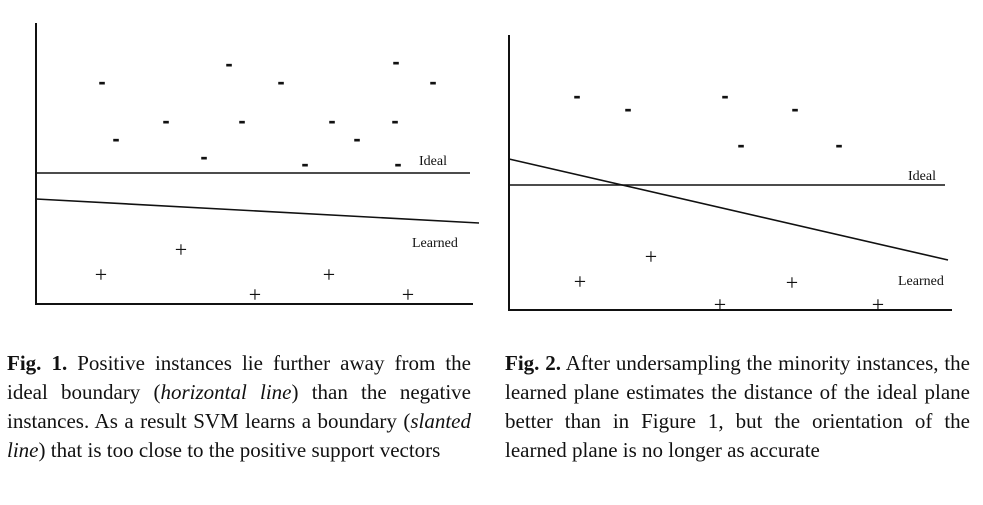 This screenshot has height=505, width=983. Describe the element at coordinates (435, 243) in the screenshot. I see `fig1-learned-label: Learned` at that location.